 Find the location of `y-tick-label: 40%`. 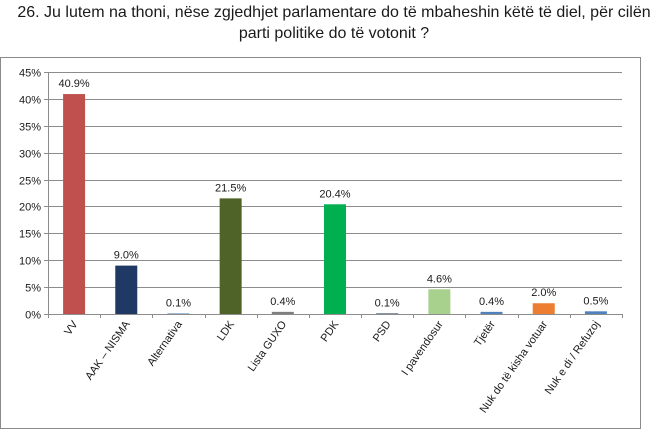

y-tick-label: 40% is located at coordinates (30, 101).